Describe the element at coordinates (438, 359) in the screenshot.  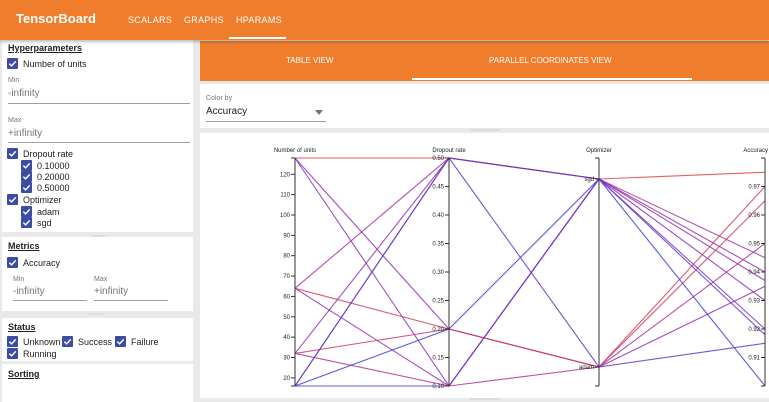
I see `axis-tick-label: 0.15` at that location.